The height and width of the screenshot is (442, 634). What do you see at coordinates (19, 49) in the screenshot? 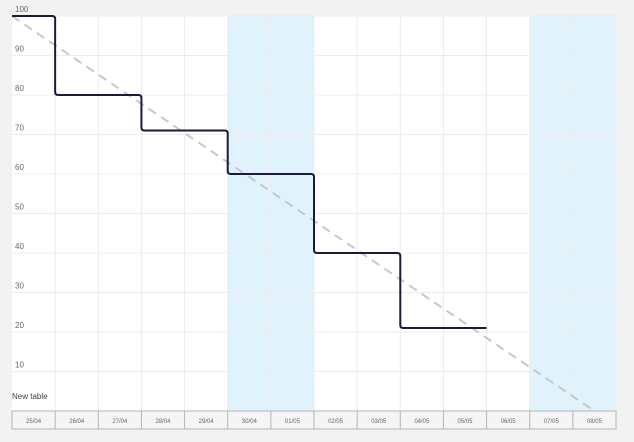
I see `y-tick-label: 90` at bounding box center [19, 49].